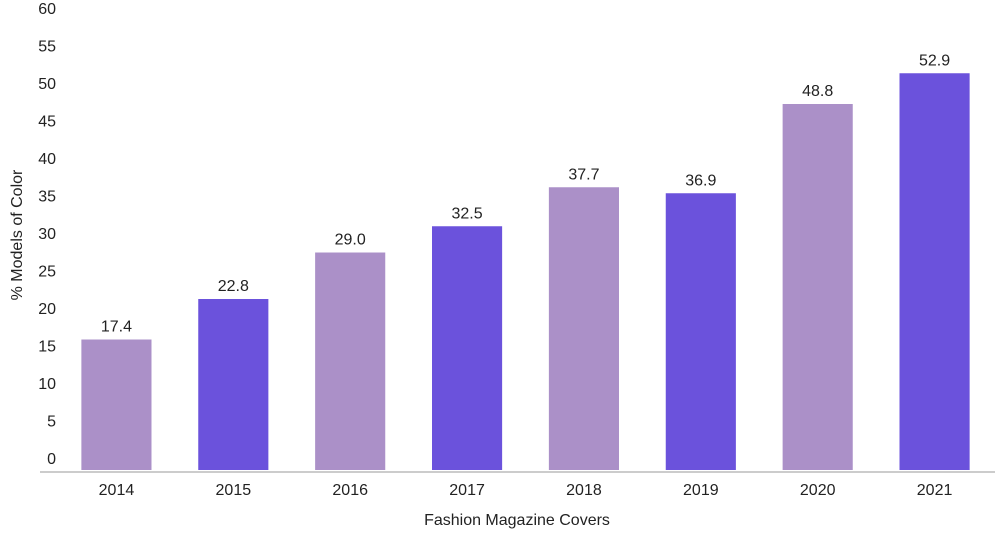 The width and height of the screenshot is (1000, 534). I want to click on value-label: 37.7, so click(583, 174).